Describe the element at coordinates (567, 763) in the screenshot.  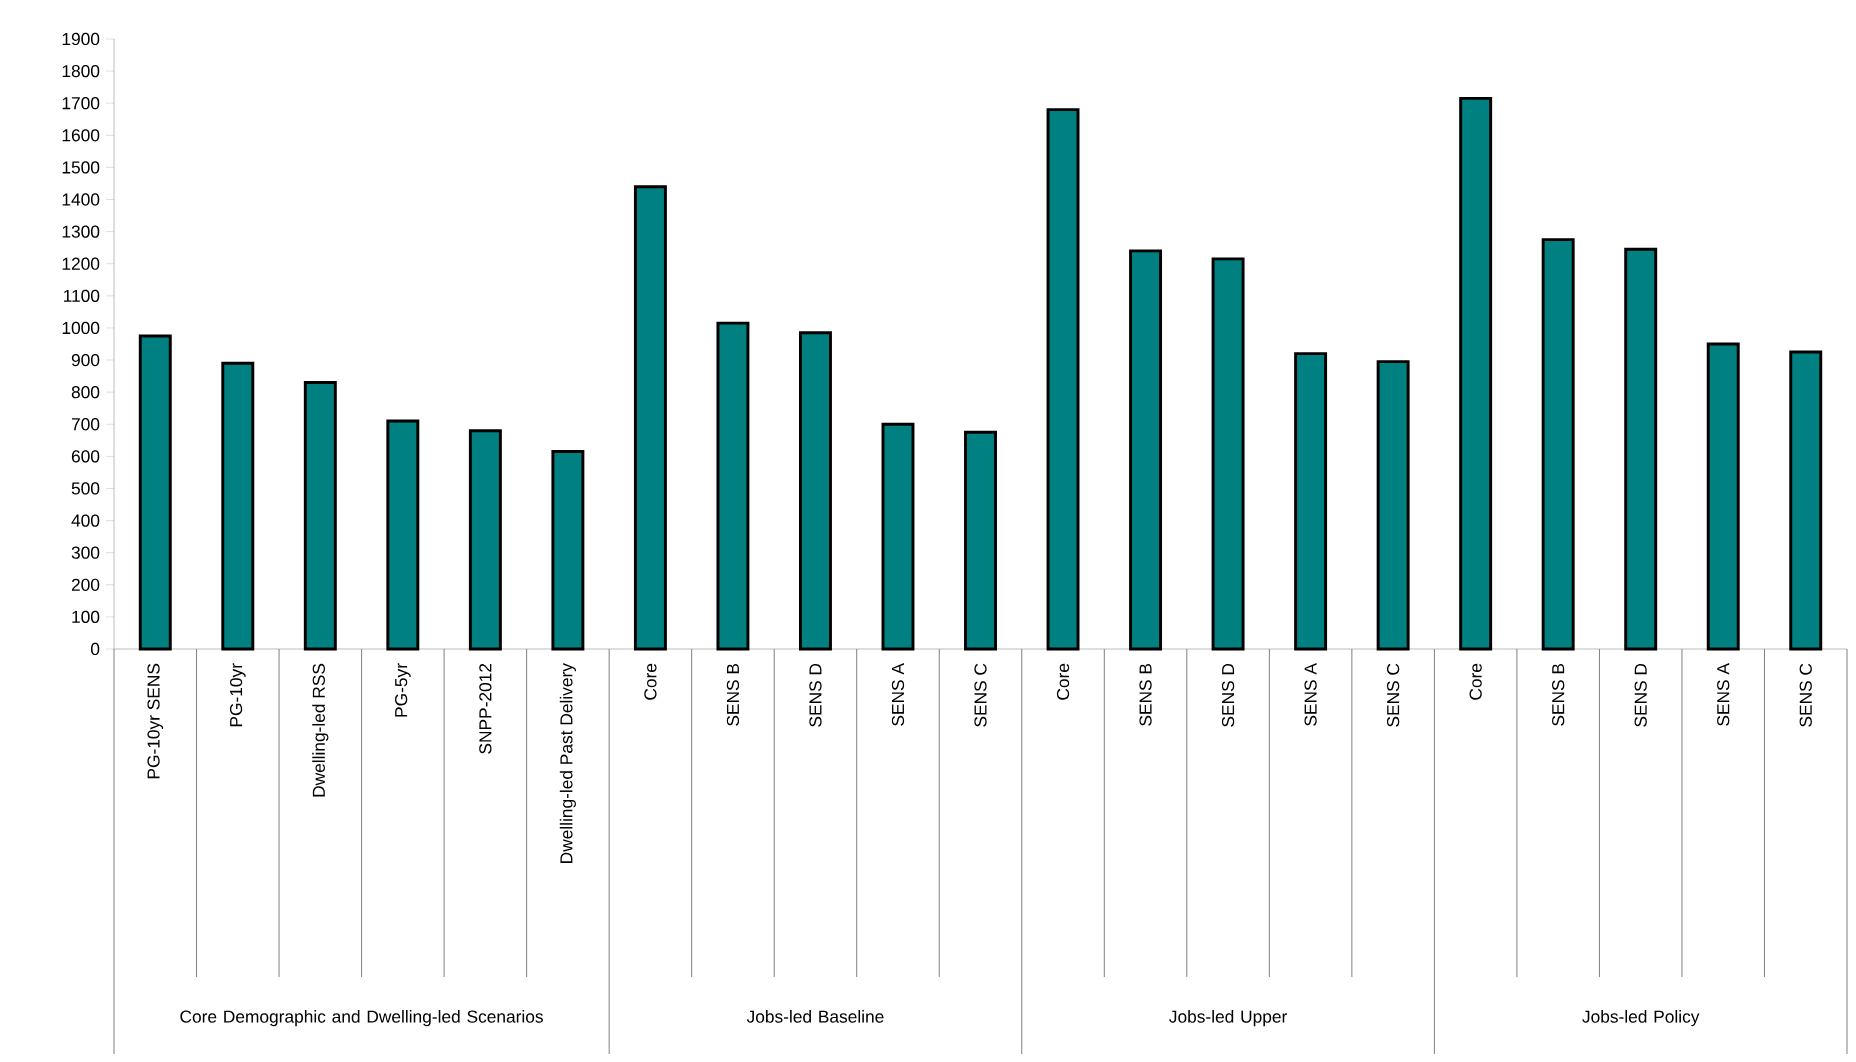
I see `x-tick-label: Dwelling-led Past Delivery` at that location.